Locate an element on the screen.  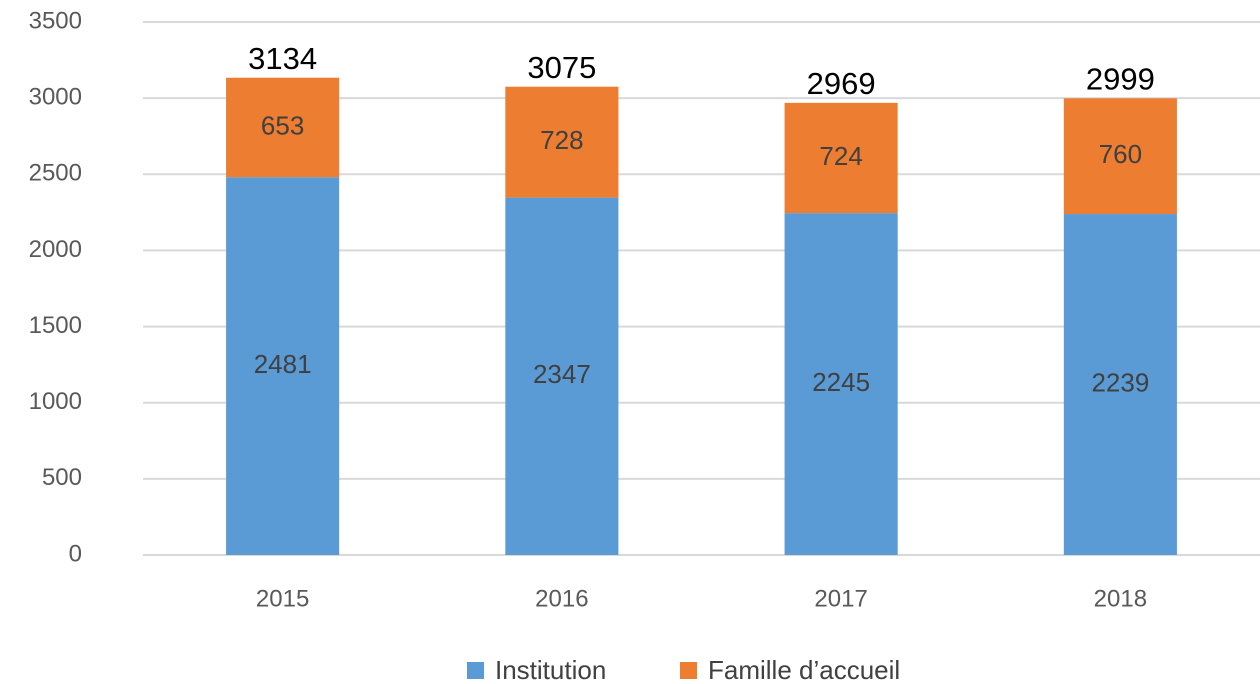
data-label: 2245 is located at coordinates (841, 382).